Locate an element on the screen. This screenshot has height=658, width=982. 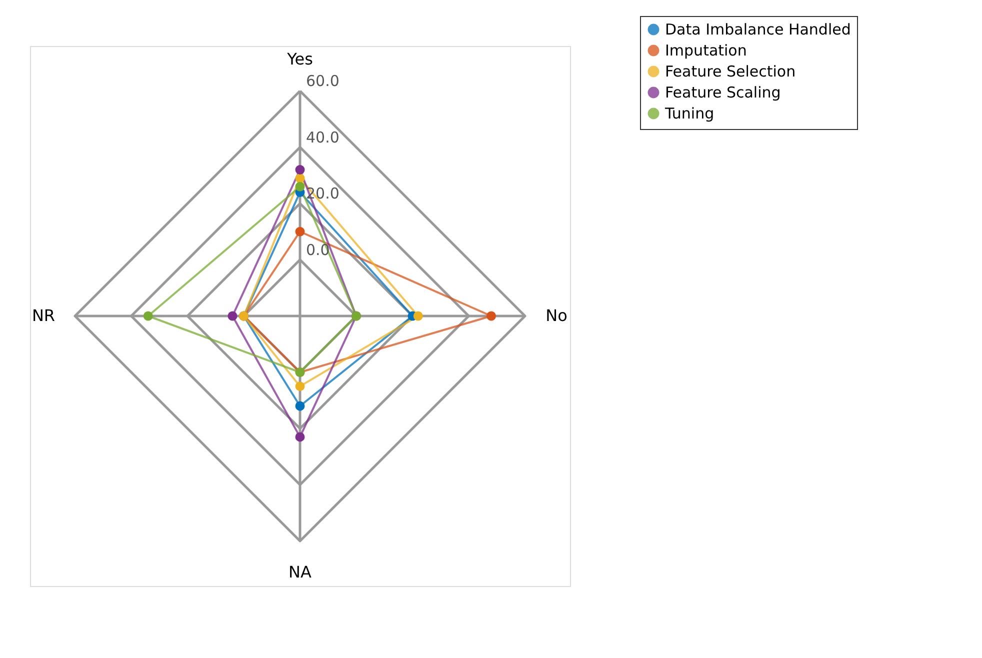
spoke-label: No is located at coordinates (557, 315).